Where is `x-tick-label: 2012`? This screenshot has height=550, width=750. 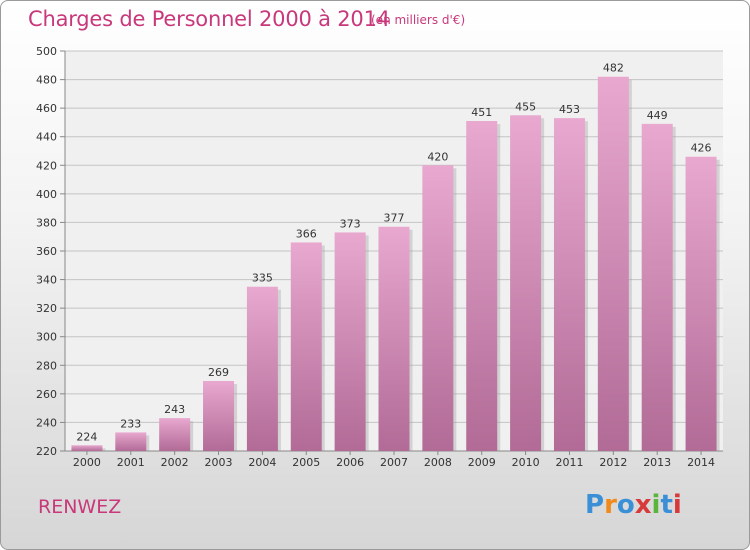
x-tick-label: 2012 is located at coordinates (613, 462).